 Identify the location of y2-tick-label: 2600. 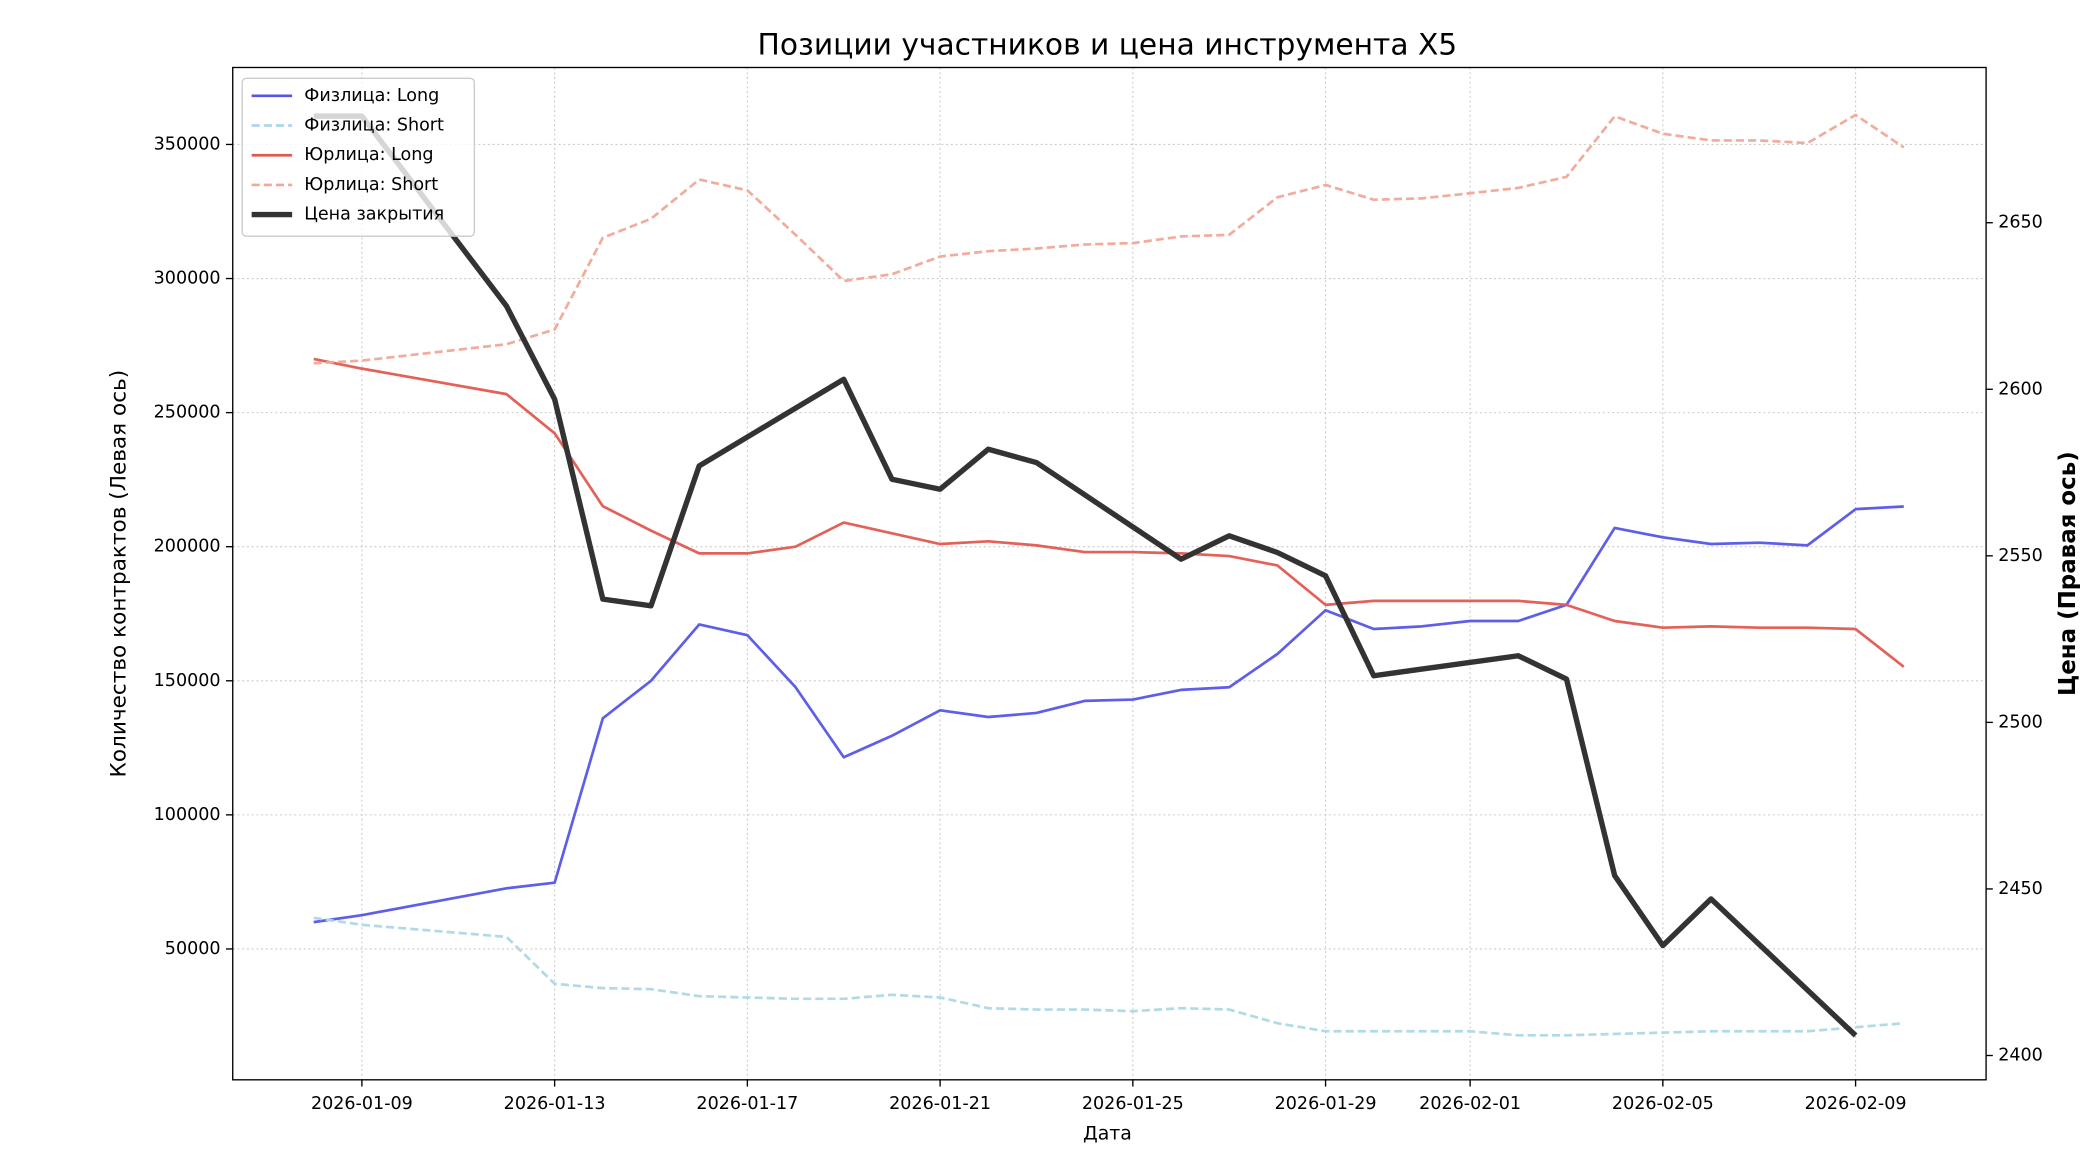
(2020, 389).